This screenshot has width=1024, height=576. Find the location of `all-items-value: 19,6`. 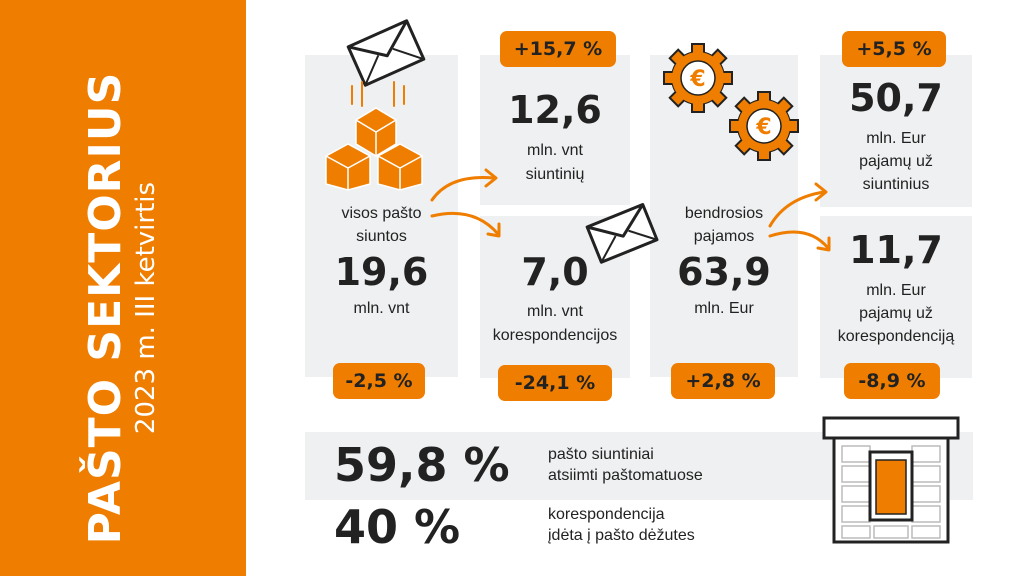

all-items-value: 19,6 is located at coordinates (381, 272).